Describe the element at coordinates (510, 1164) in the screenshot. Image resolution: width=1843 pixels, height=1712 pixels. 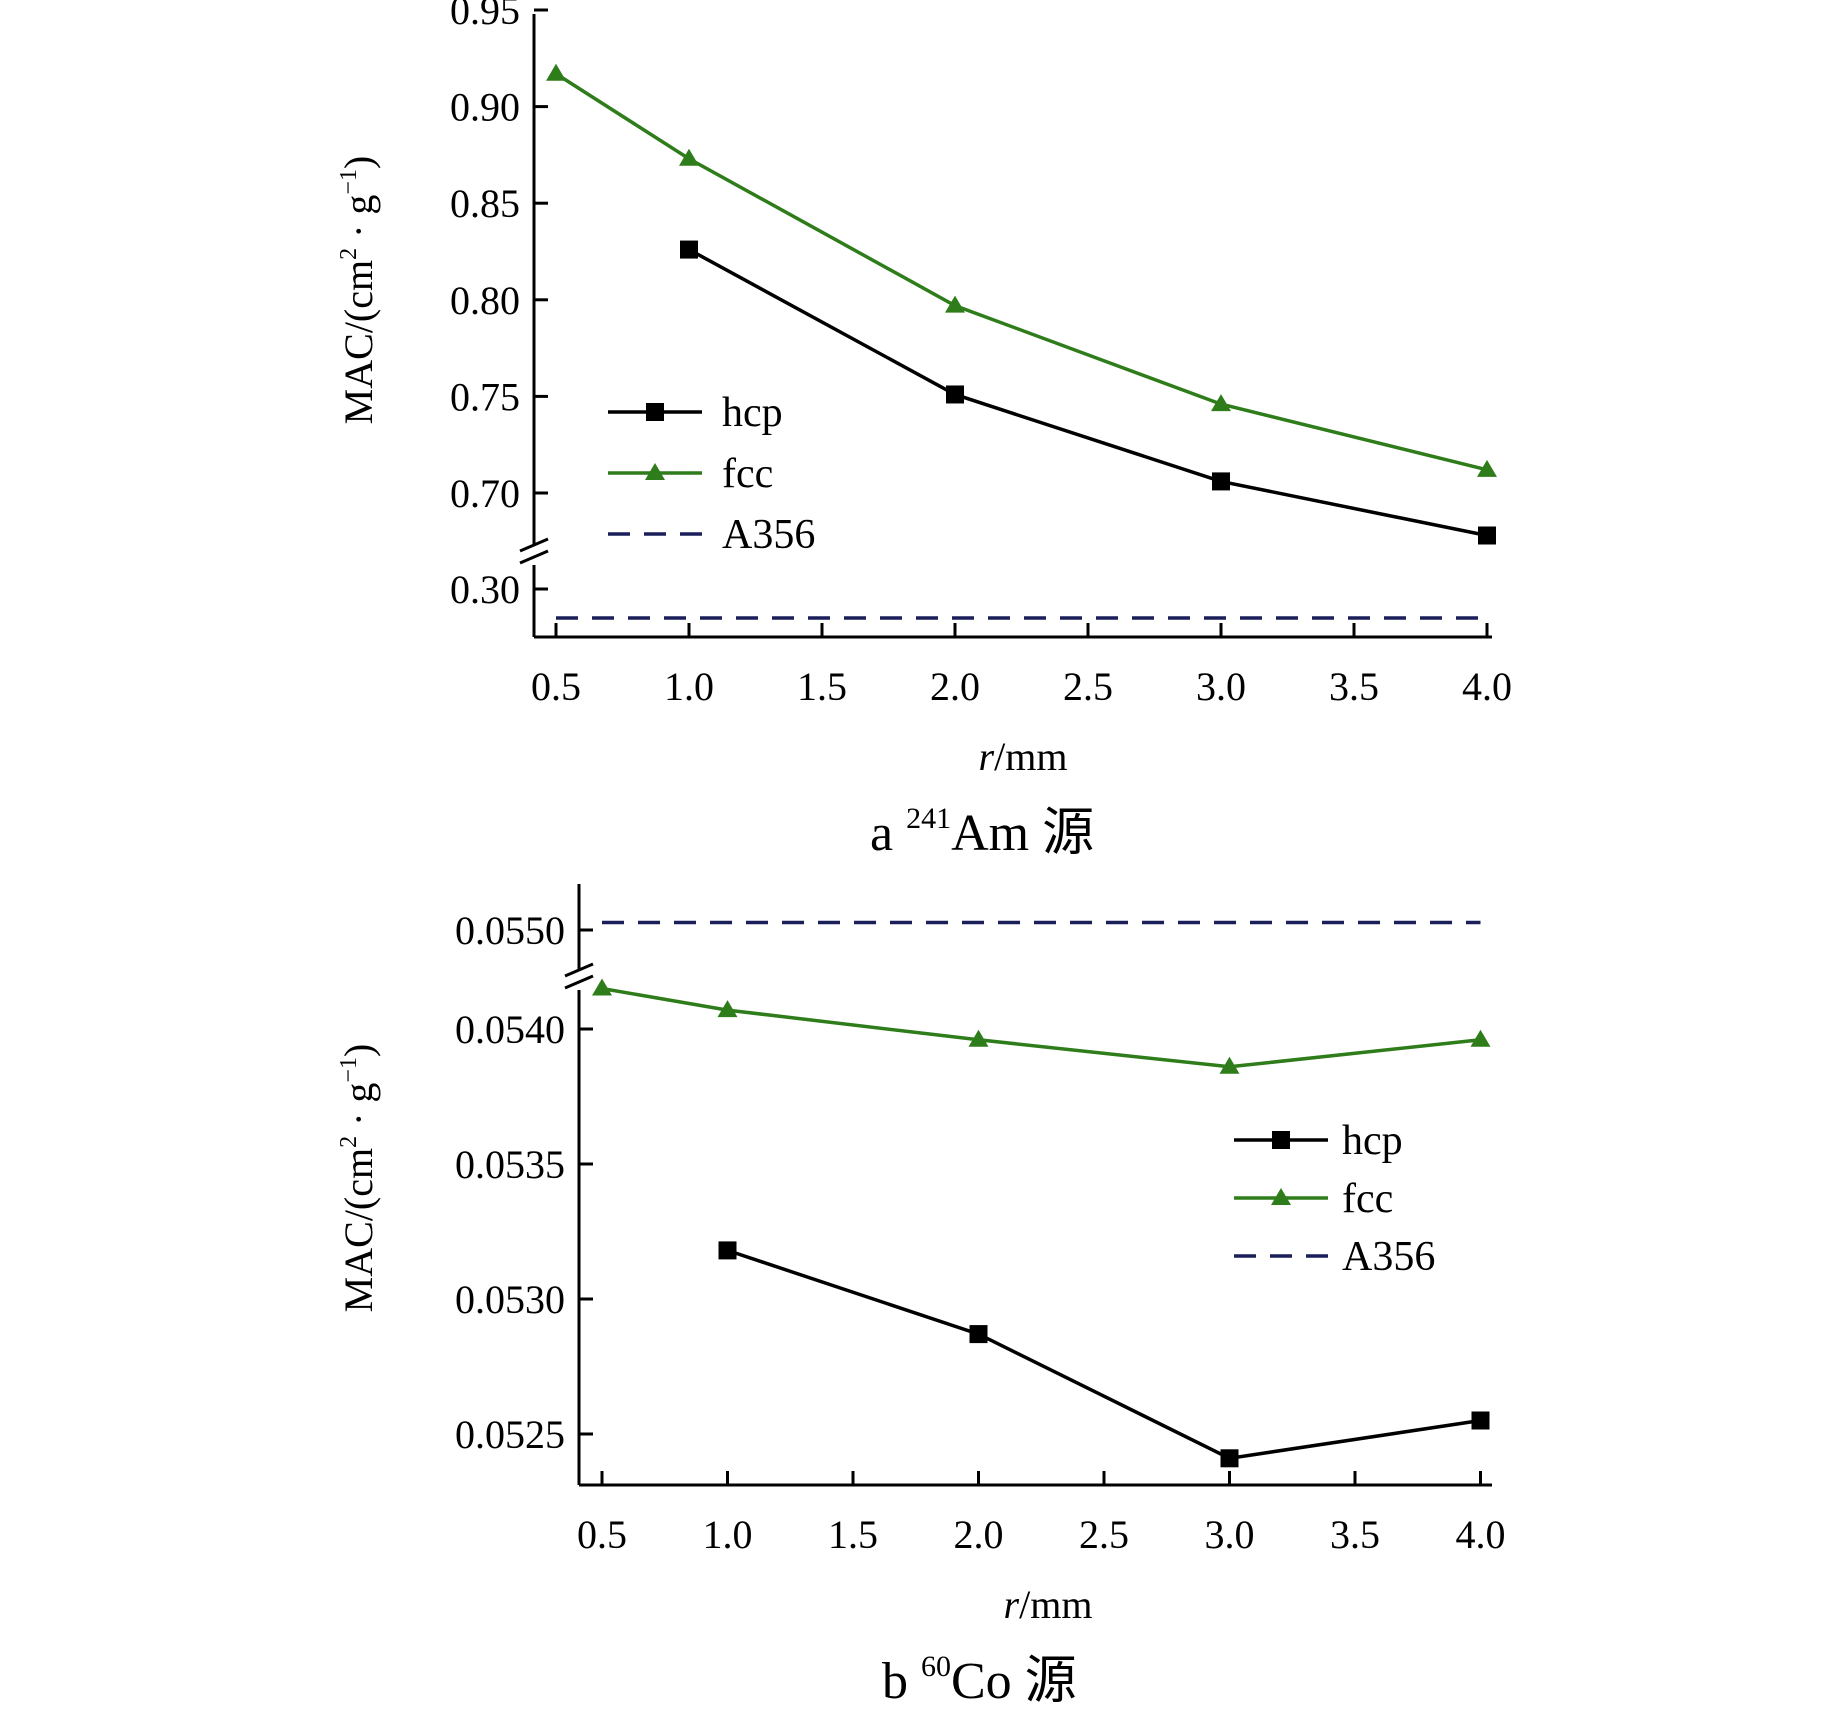
I see `y-tick-label: 0.0535` at that location.